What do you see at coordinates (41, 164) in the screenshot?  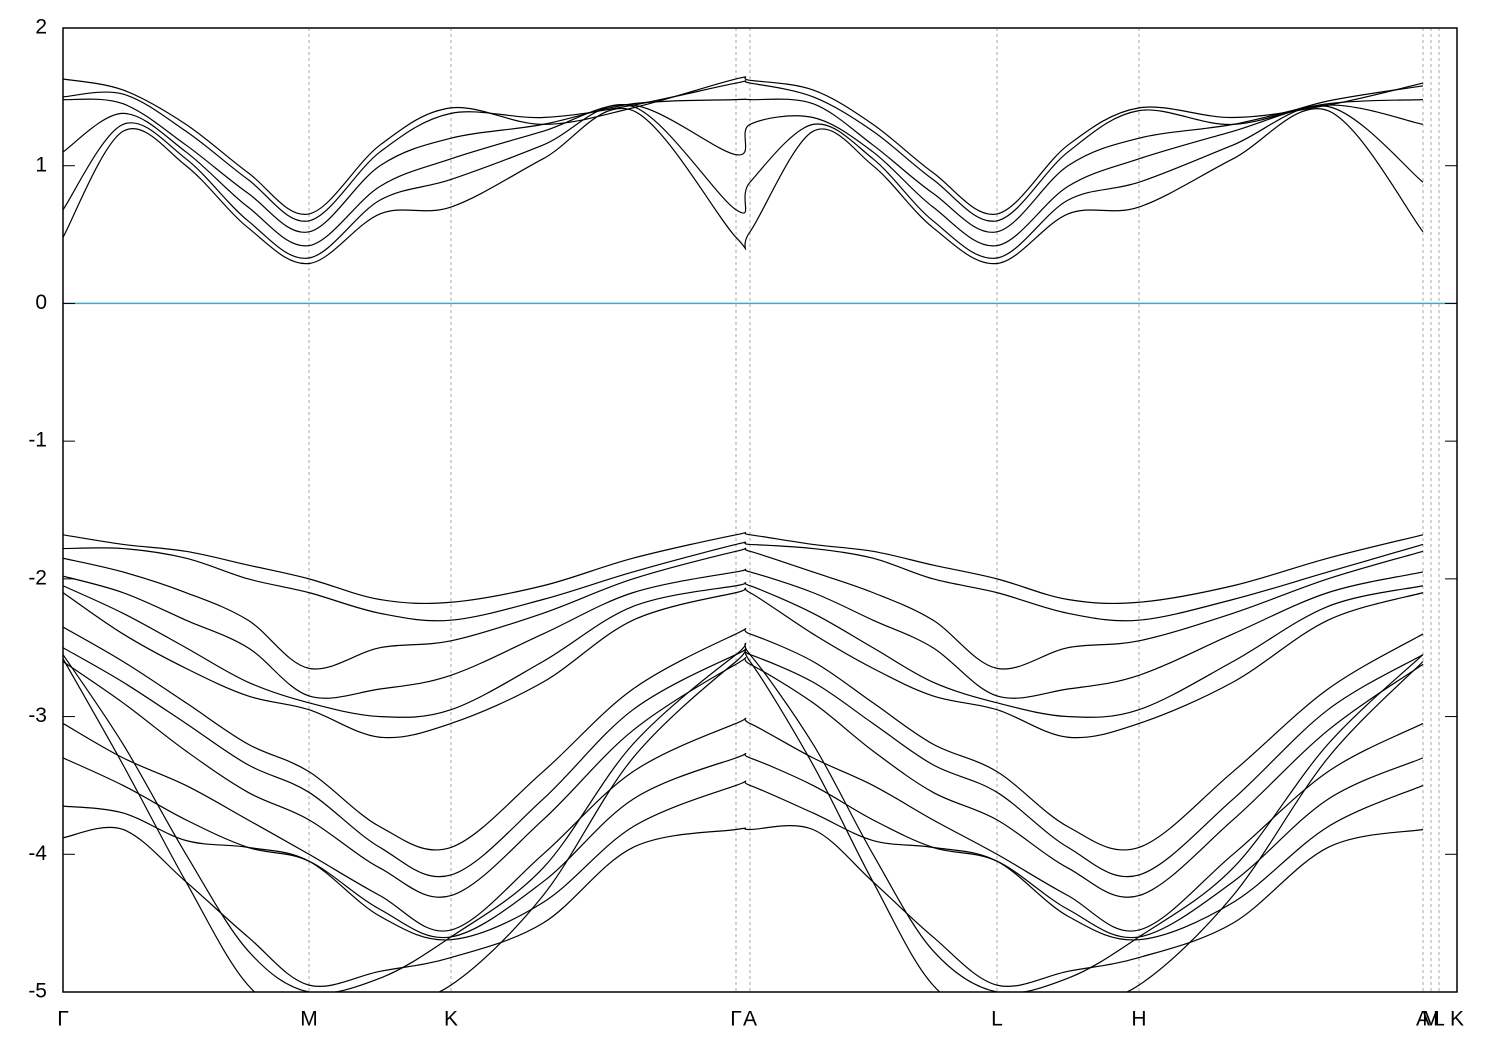 I see `y-tick-label: 1` at bounding box center [41, 164].